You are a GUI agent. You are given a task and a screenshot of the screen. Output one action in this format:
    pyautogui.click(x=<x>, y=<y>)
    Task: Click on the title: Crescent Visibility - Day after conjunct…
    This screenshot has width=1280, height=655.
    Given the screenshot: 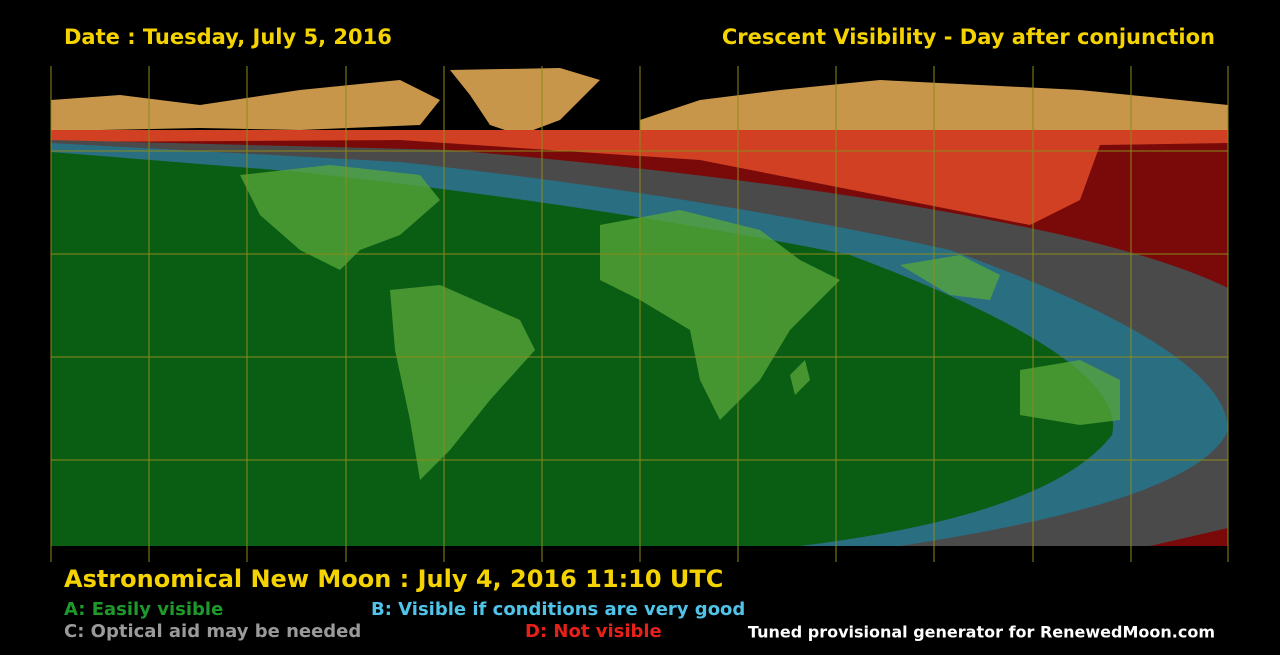 What is the action you would take?
    pyautogui.click(x=968, y=37)
    